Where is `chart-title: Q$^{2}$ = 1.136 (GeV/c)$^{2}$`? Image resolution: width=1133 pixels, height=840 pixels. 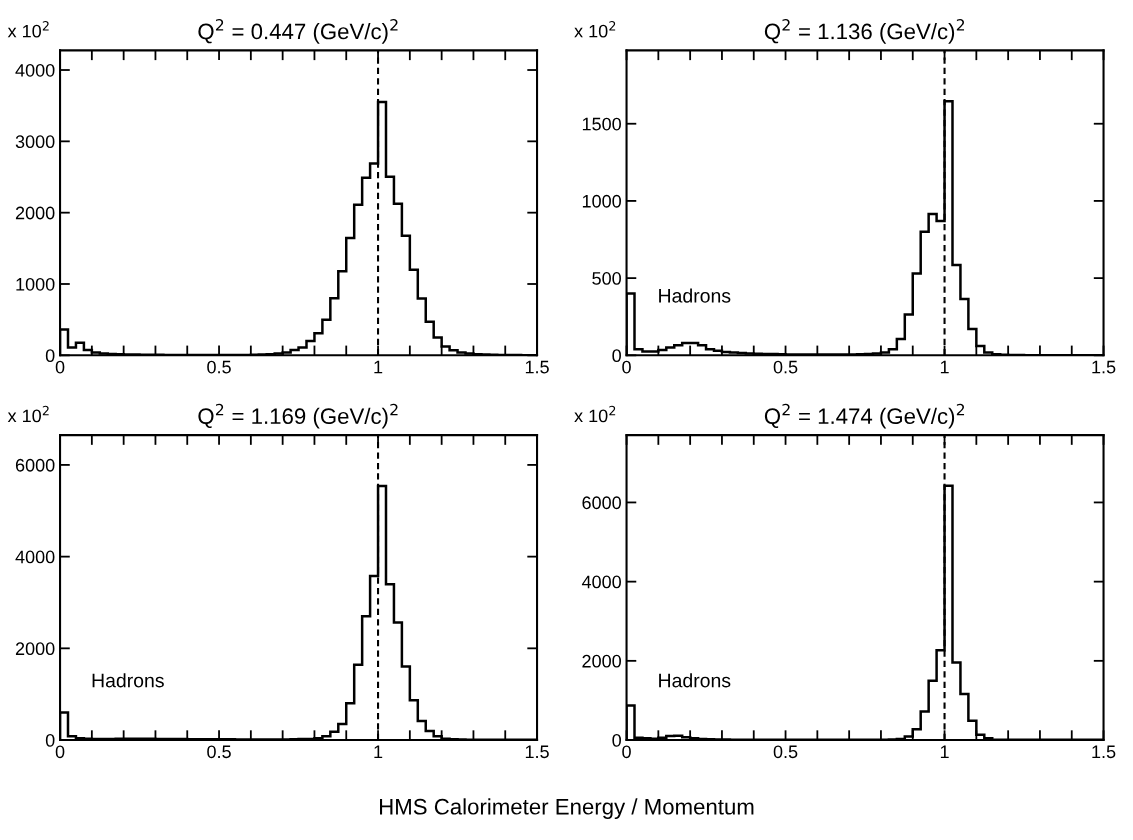
chart-title: Q$^{2}$ = 1.136 (GeV/c)$^{2}$ is located at coordinates (864, 31).